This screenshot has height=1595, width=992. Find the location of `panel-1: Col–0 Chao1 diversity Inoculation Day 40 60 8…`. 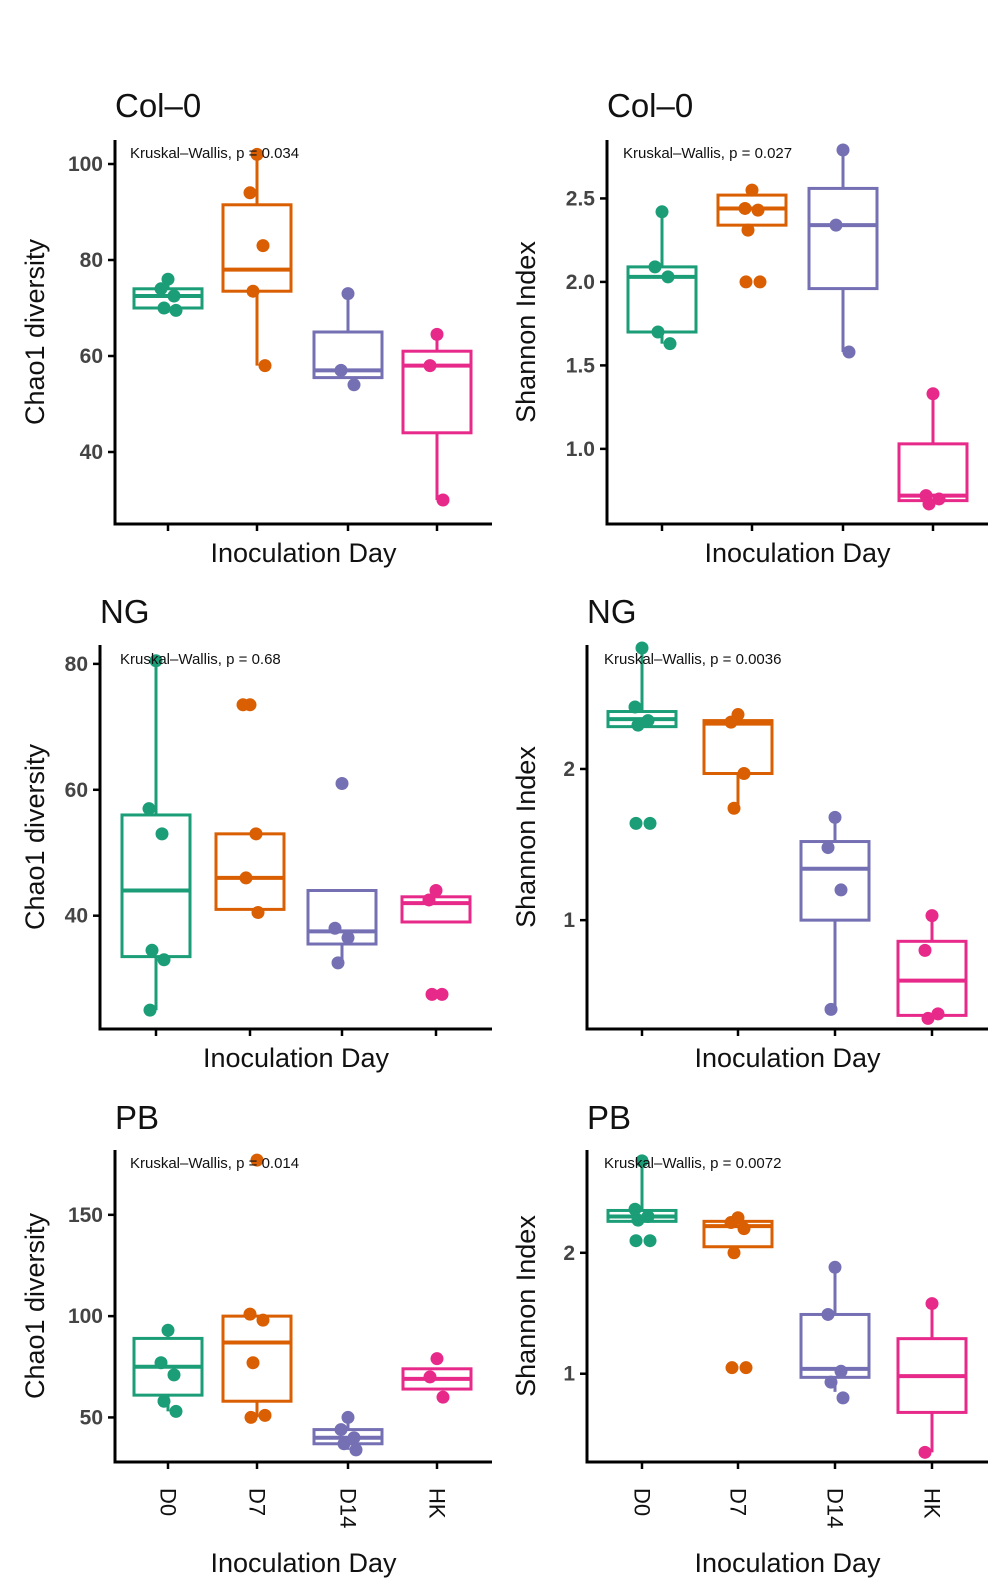

panel-1: Col–0 Chao1 diversity Inoculation Day 40 60 8… is located at coordinates (256, 327).